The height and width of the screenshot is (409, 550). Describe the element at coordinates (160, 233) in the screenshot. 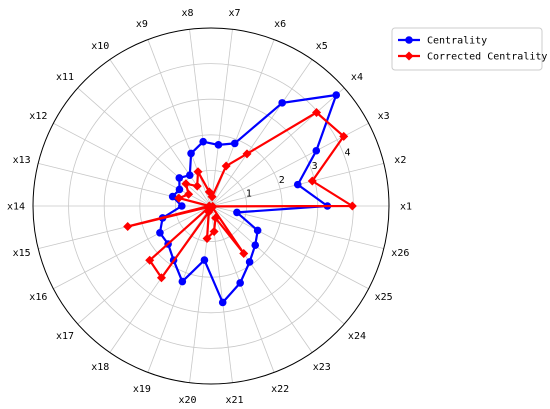

I see `data-point-x16` at that location.